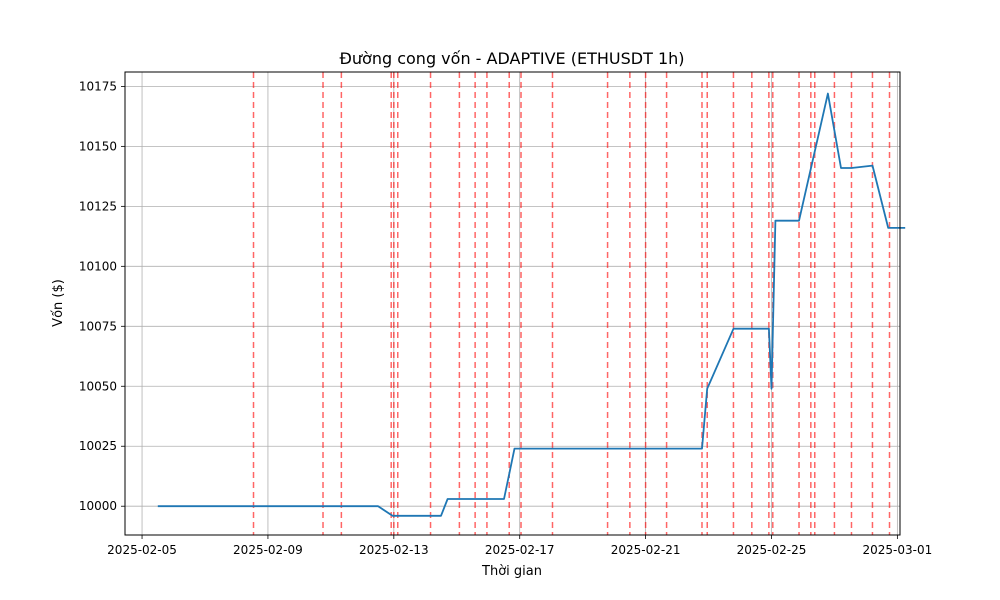 The image size is (1000, 600). Describe the element at coordinates (98, 146) in the screenshot. I see `y-tick-label: 10150` at that location.